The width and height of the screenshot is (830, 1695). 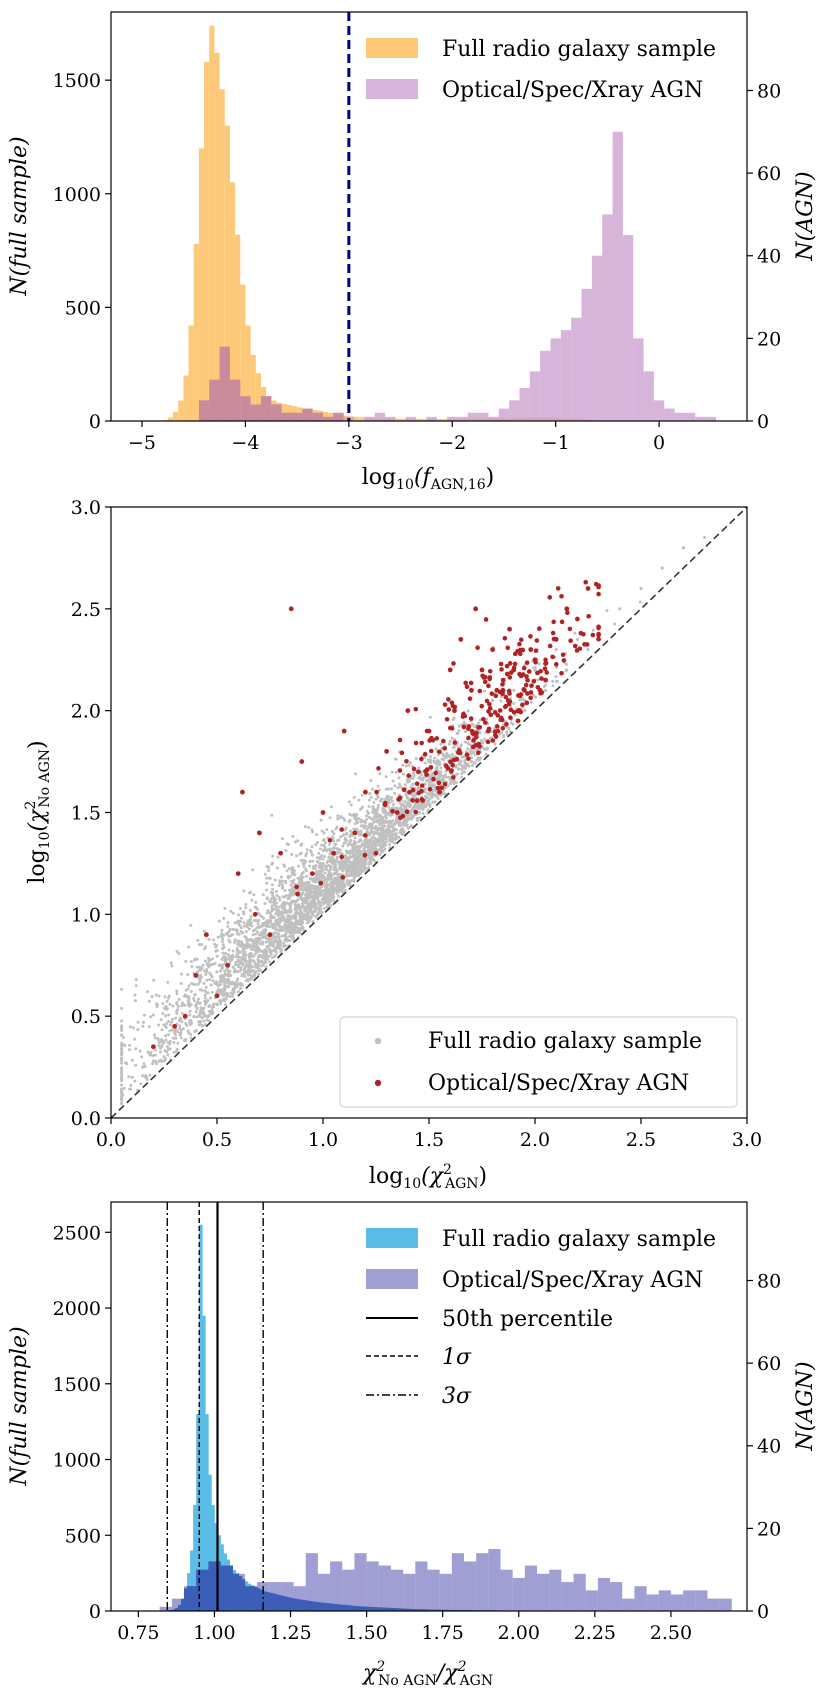 What do you see at coordinates (805, 216) in the screenshot?
I see `panel-1-right-y-label: N(AGN)` at bounding box center [805, 216].